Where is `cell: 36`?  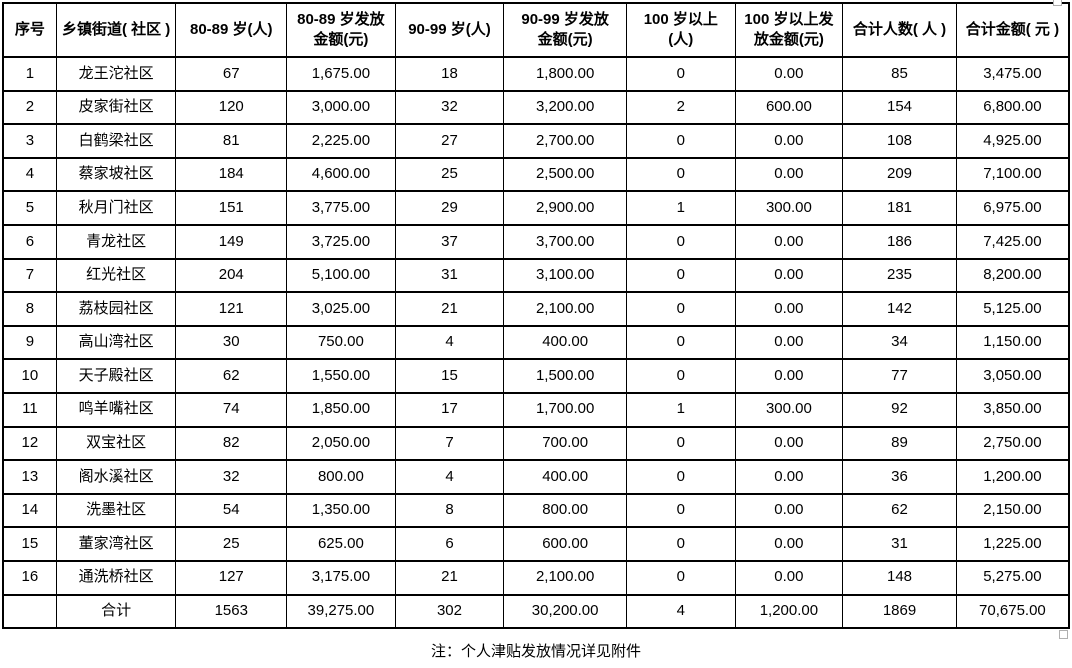
cell: 36 is located at coordinates (899, 477).